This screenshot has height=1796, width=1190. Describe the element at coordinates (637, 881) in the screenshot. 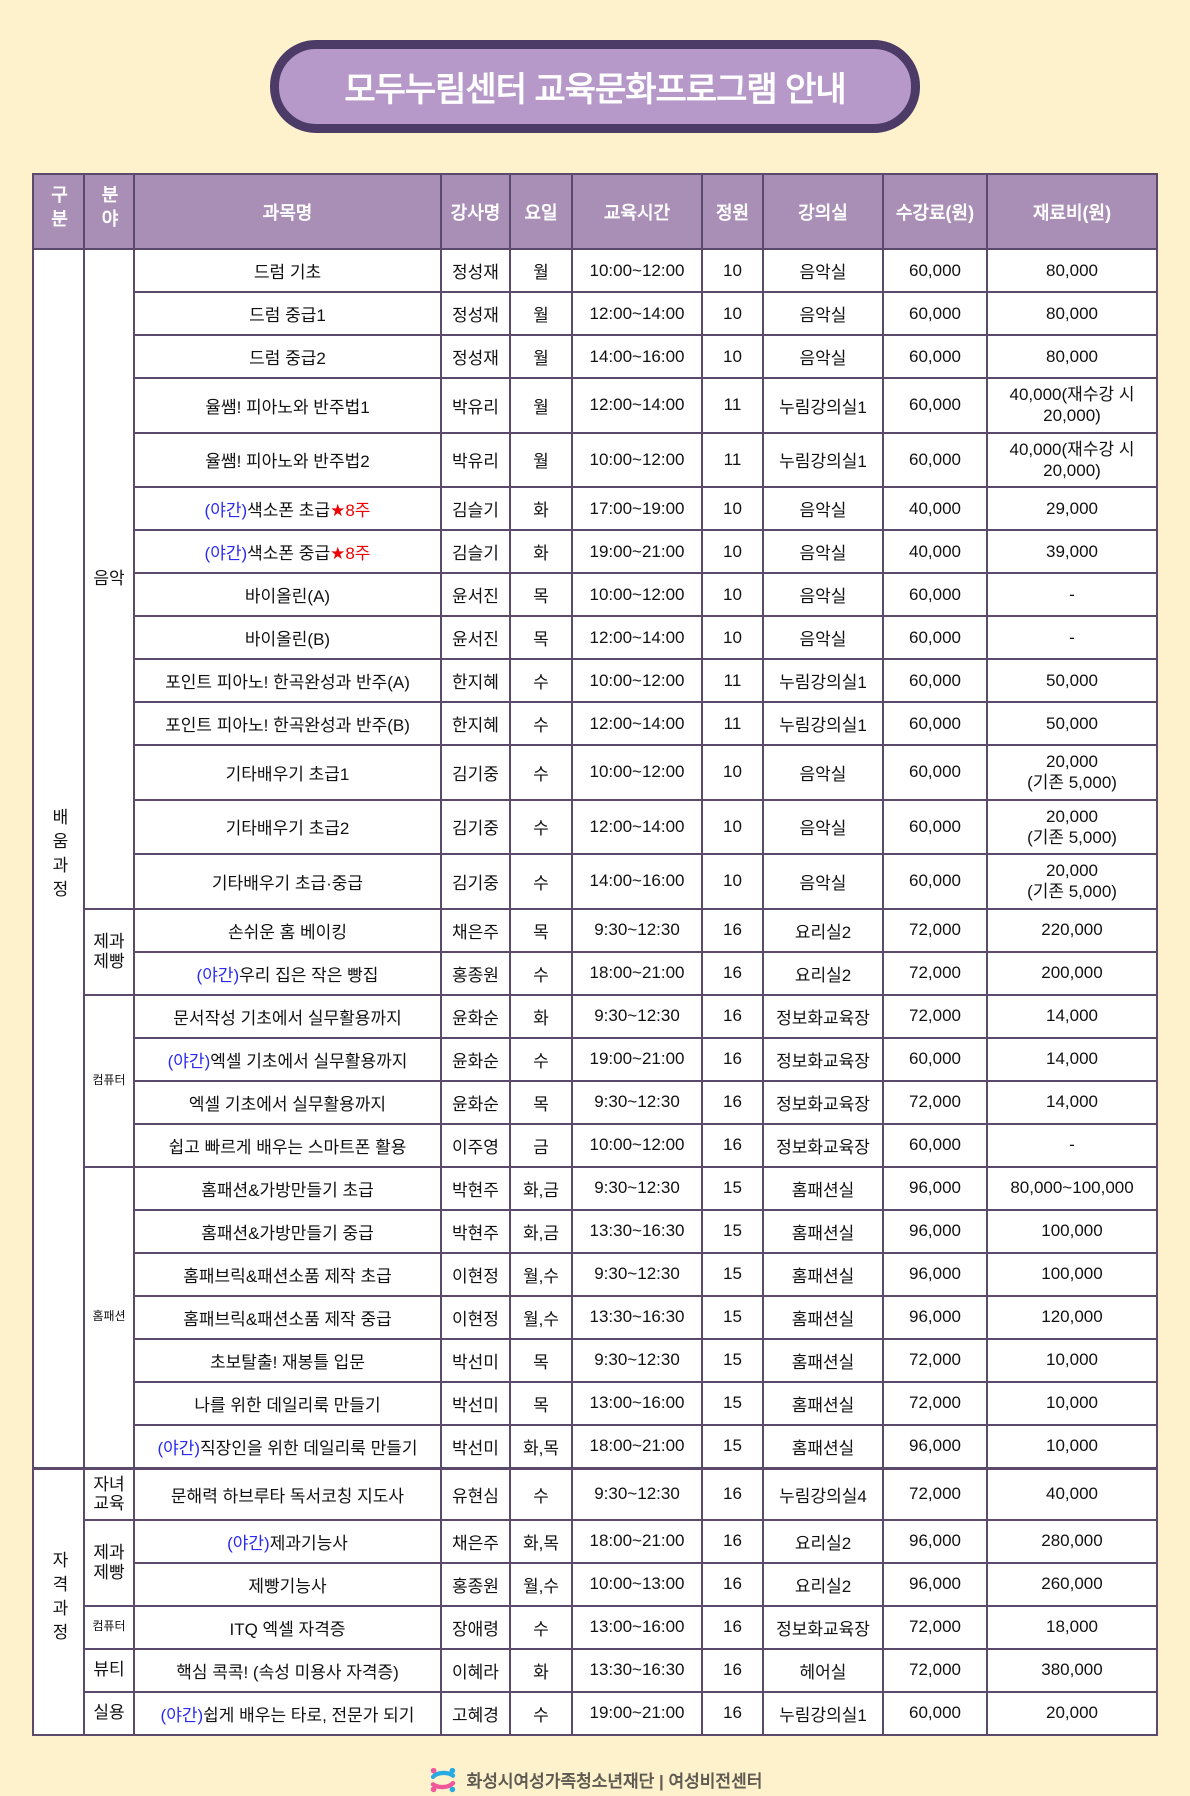

I see `time-cell: 14:00~16:00` at that location.